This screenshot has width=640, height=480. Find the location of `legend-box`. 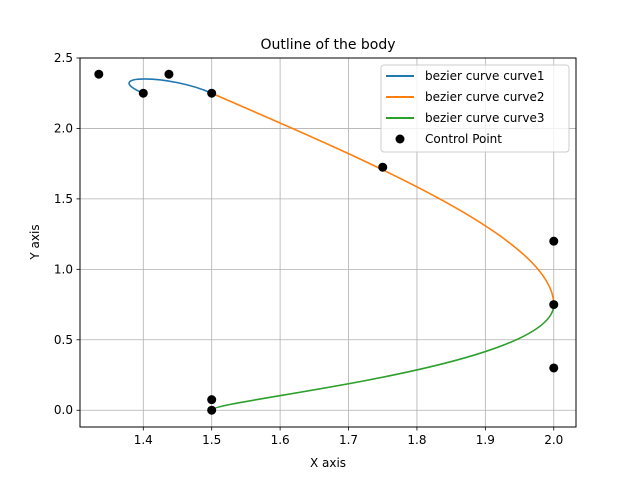

legend-box is located at coordinates (475, 108).